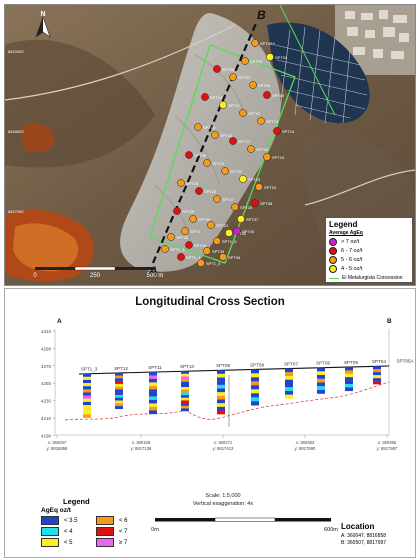 This screenshot has height=559, width=418. What do you see at coordinates (252, 219) in the screenshot?
I see `sample-label: SPT37` at bounding box center [252, 219].